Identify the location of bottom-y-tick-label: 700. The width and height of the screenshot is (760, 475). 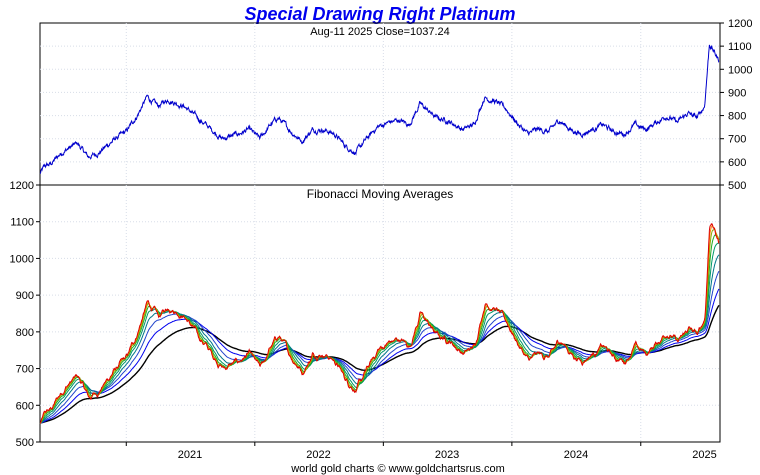
(25, 370).